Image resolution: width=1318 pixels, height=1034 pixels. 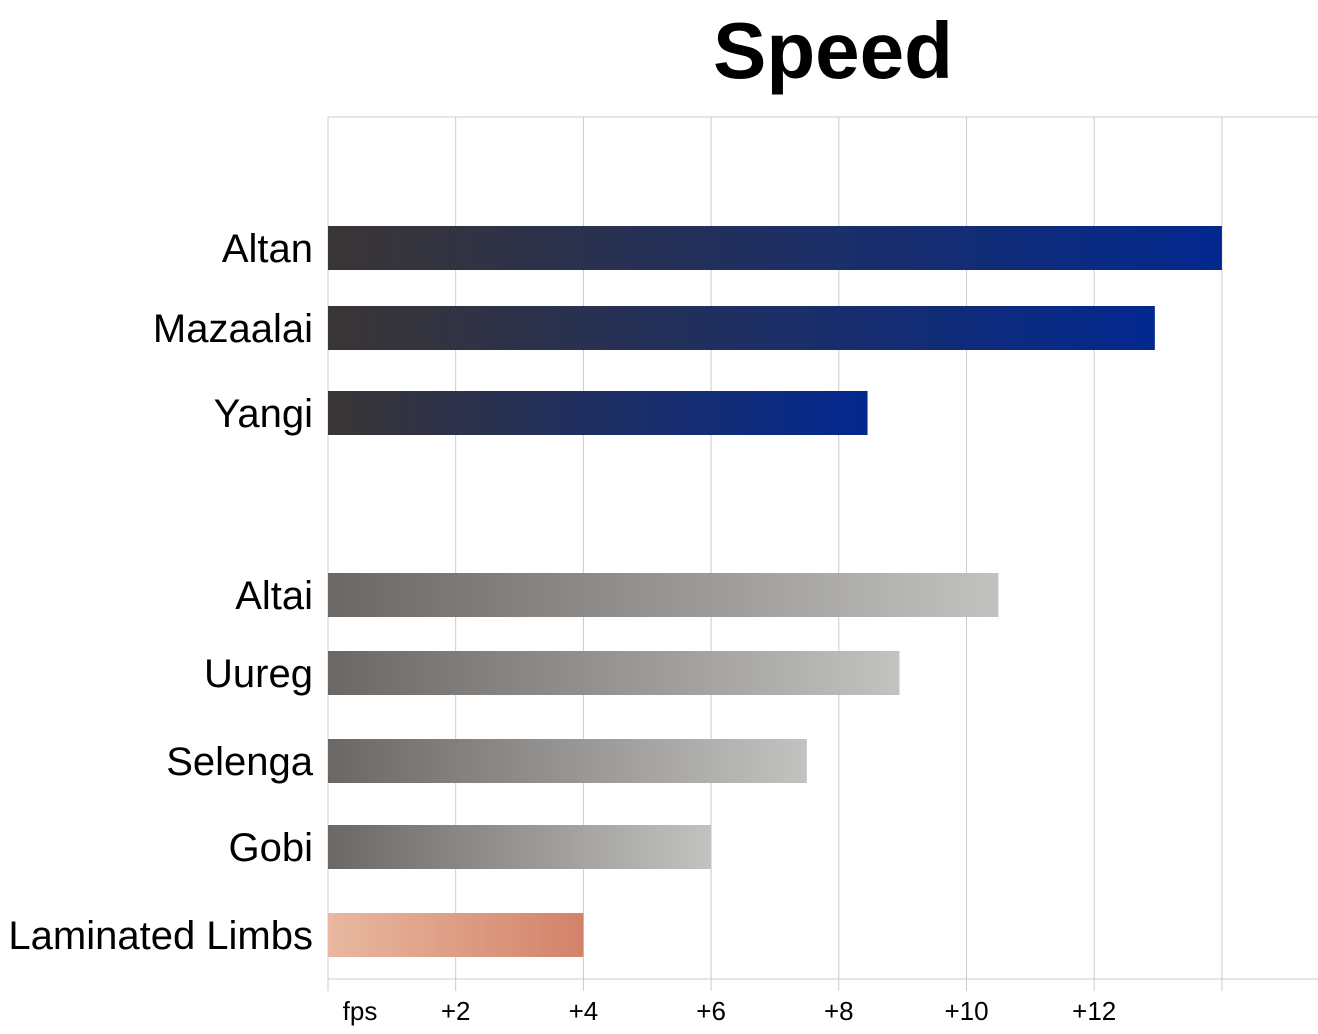 What do you see at coordinates (233, 329) in the screenshot?
I see `category-label: Mazaalai` at bounding box center [233, 329].